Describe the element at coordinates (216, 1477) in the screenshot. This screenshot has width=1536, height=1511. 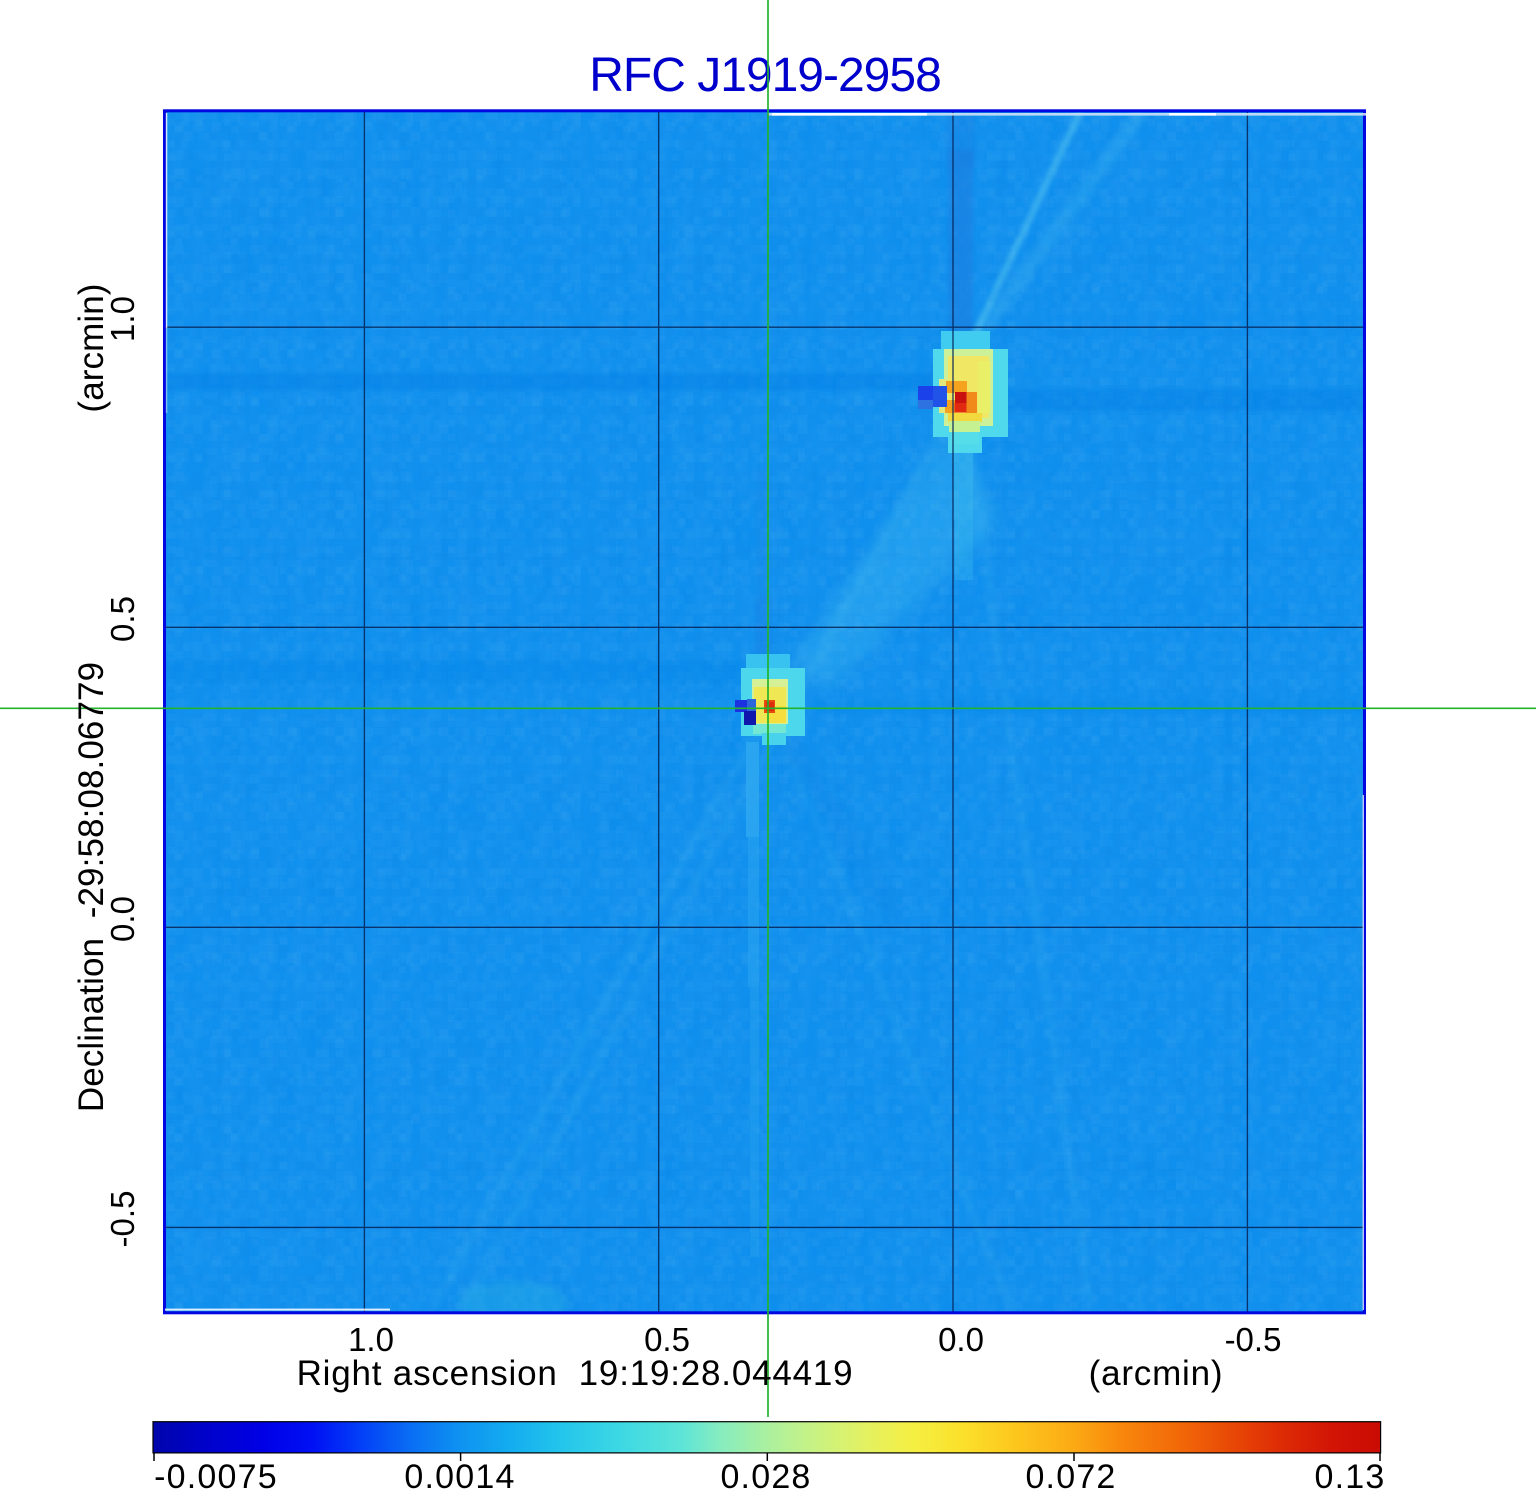
I see `svg-text: -0.0075` at that location.